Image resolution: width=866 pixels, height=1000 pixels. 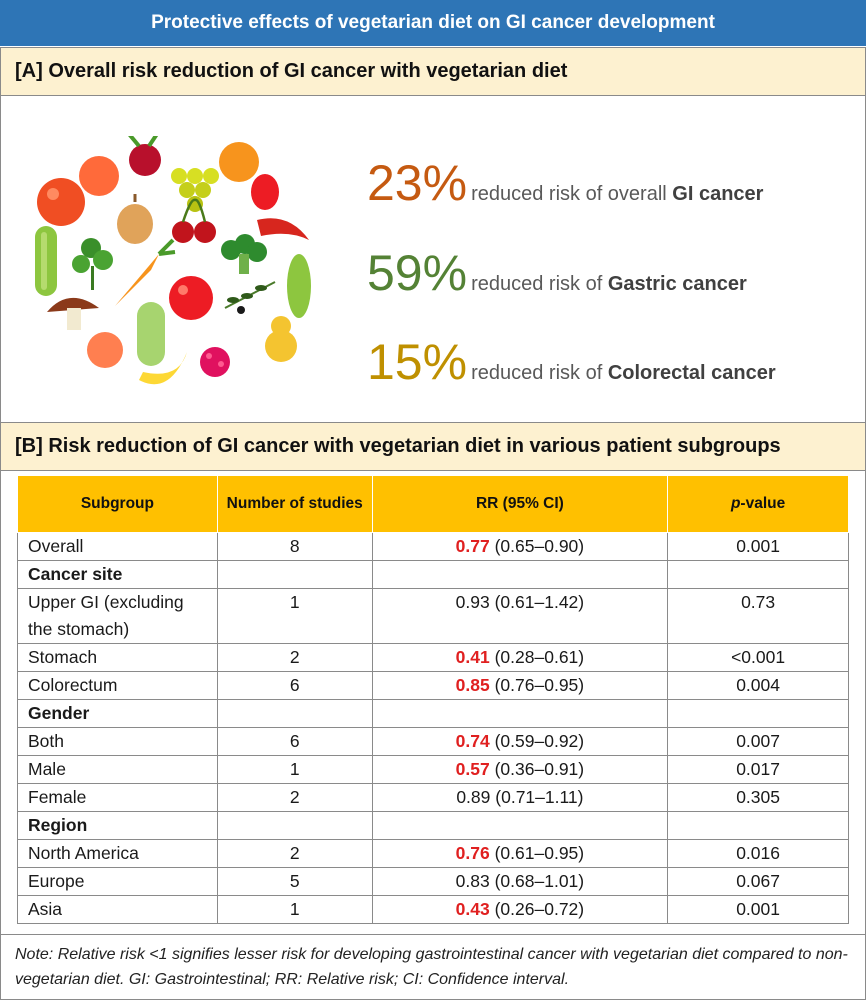 What do you see at coordinates (691, 373) in the screenshot?
I see `stat-text-bold: Colorectal cancer` at bounding box center [691, 373].